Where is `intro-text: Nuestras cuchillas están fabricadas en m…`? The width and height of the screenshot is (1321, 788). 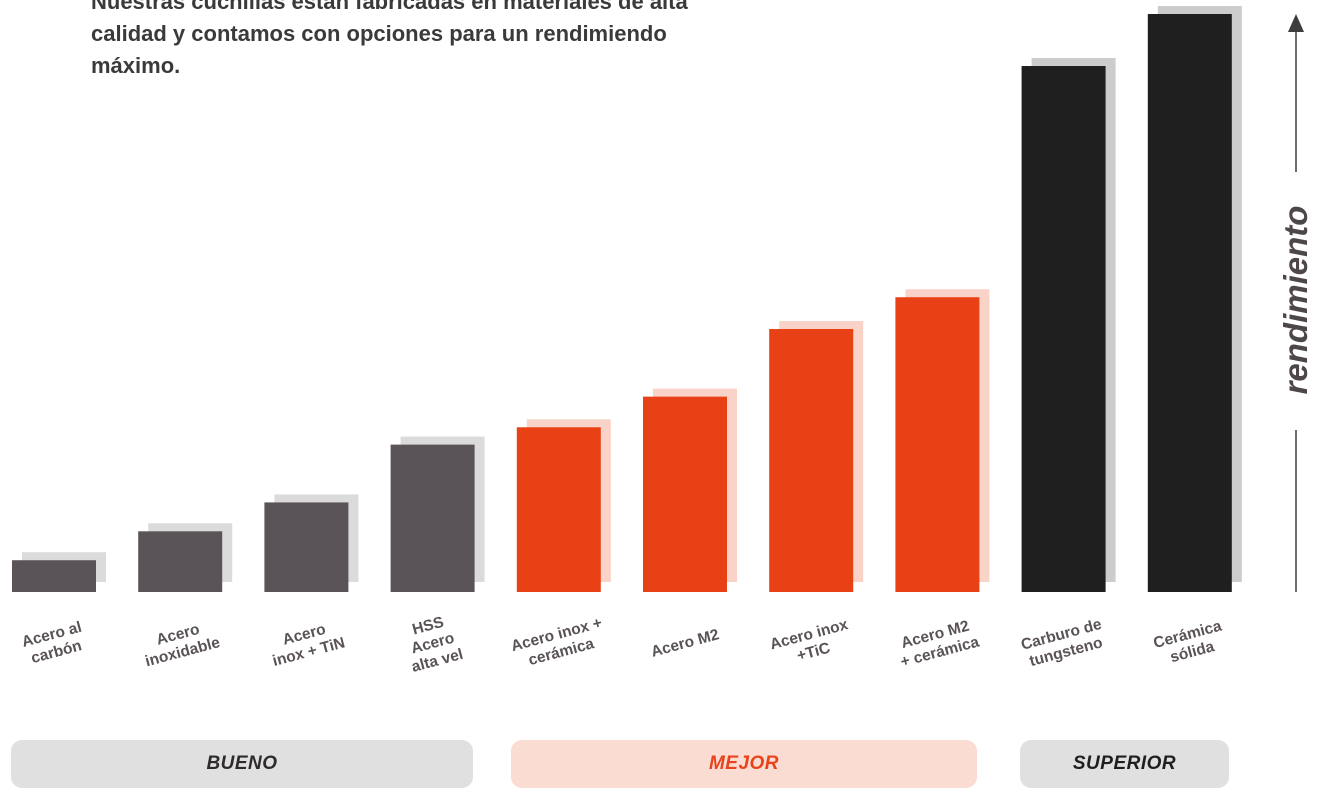 intro-text: Nuestras cuchillas están fabricadas en m… is located at coordinates (389, 39).